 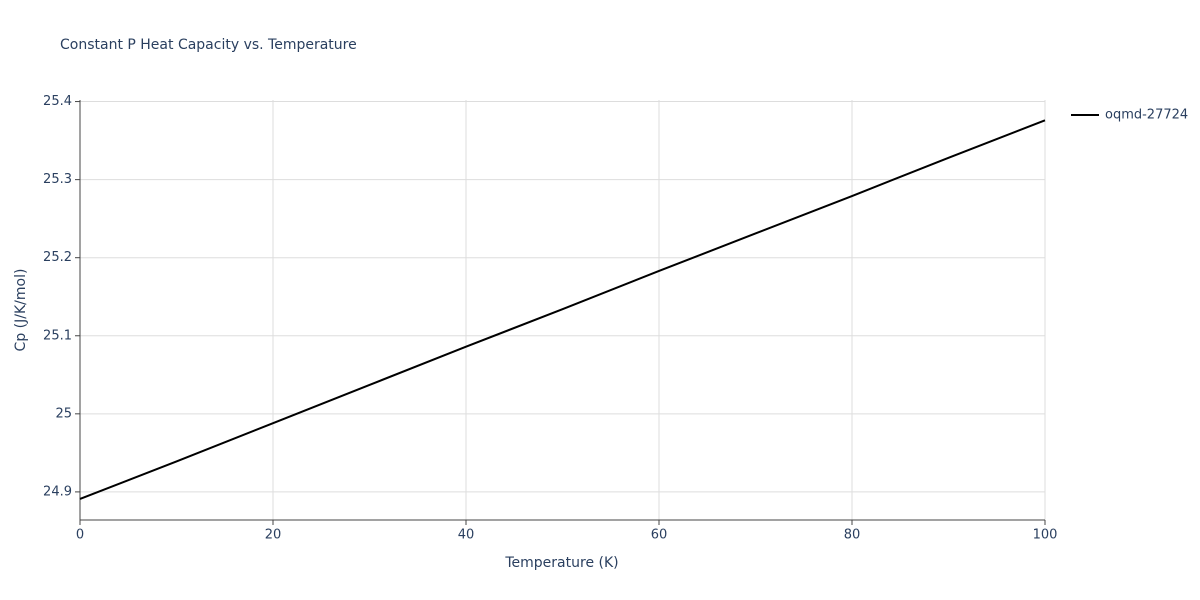 I want to click on y-tick-label: 25.2, so click(x=57, y=257).